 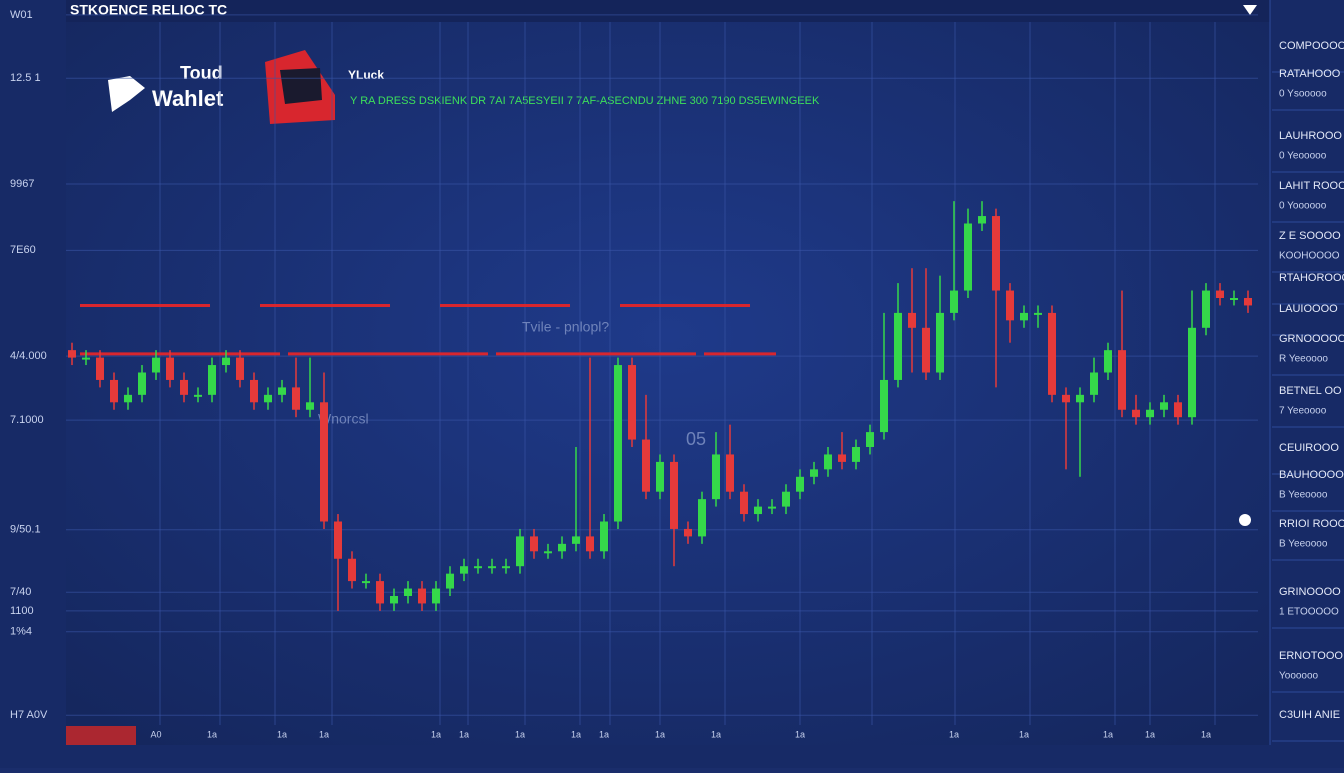 I want to click on top-bar, so click(x=668, y=11).